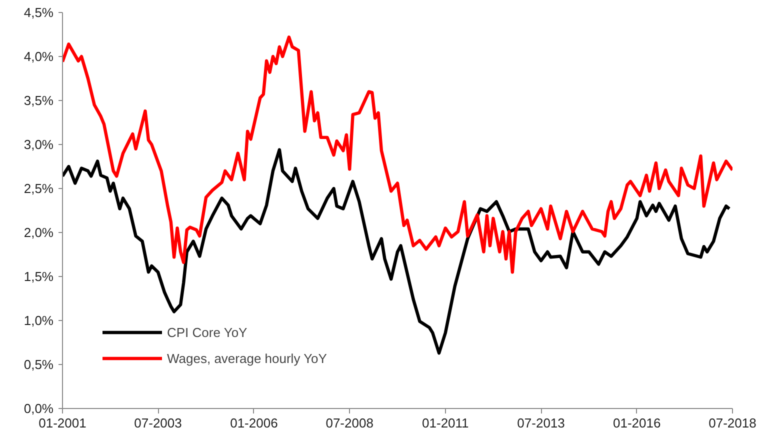  What do you see at coordinates (732, 423) in the screenshot?
I see `x-tick-label: 07-2018` at bounding box center [732, 423].